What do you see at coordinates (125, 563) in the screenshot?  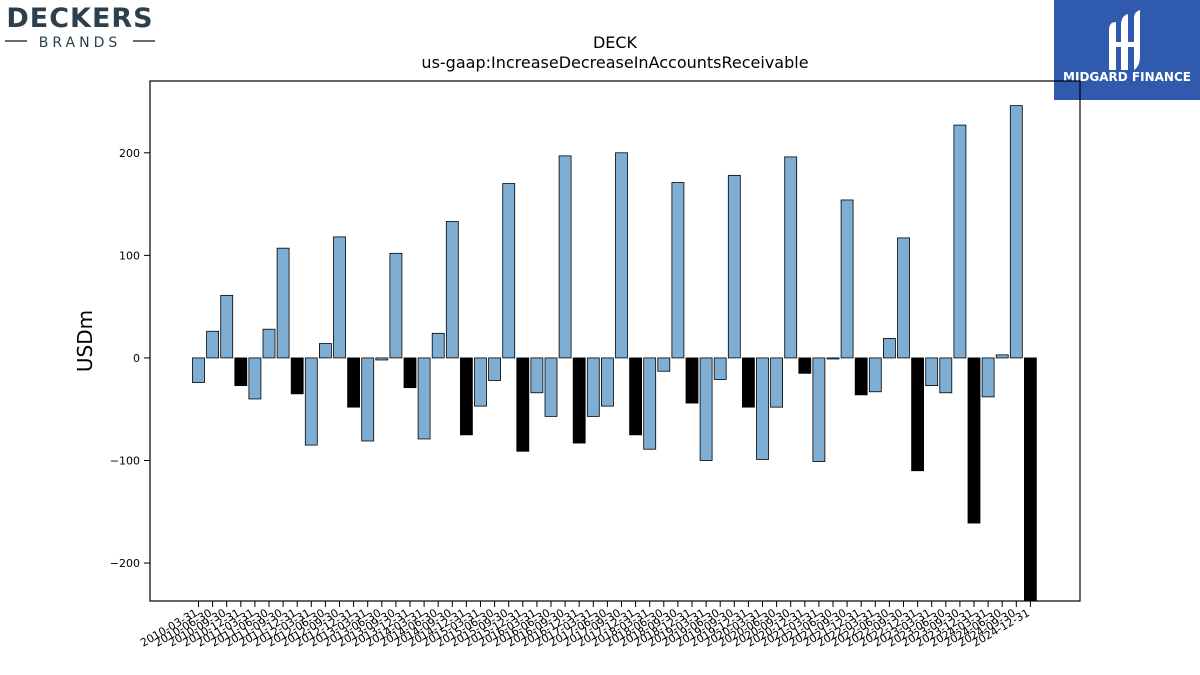 I see `y-tick-label: −200` at bounding box center [125, 563].